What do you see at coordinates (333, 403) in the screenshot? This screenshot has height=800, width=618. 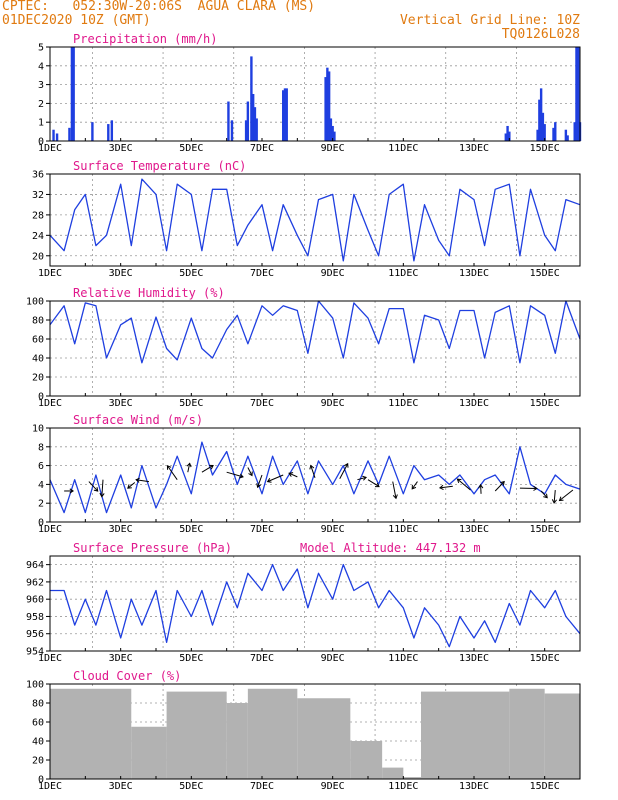 I see `p3-xtick-label: 9DEC` at bounding box center [333, 403].